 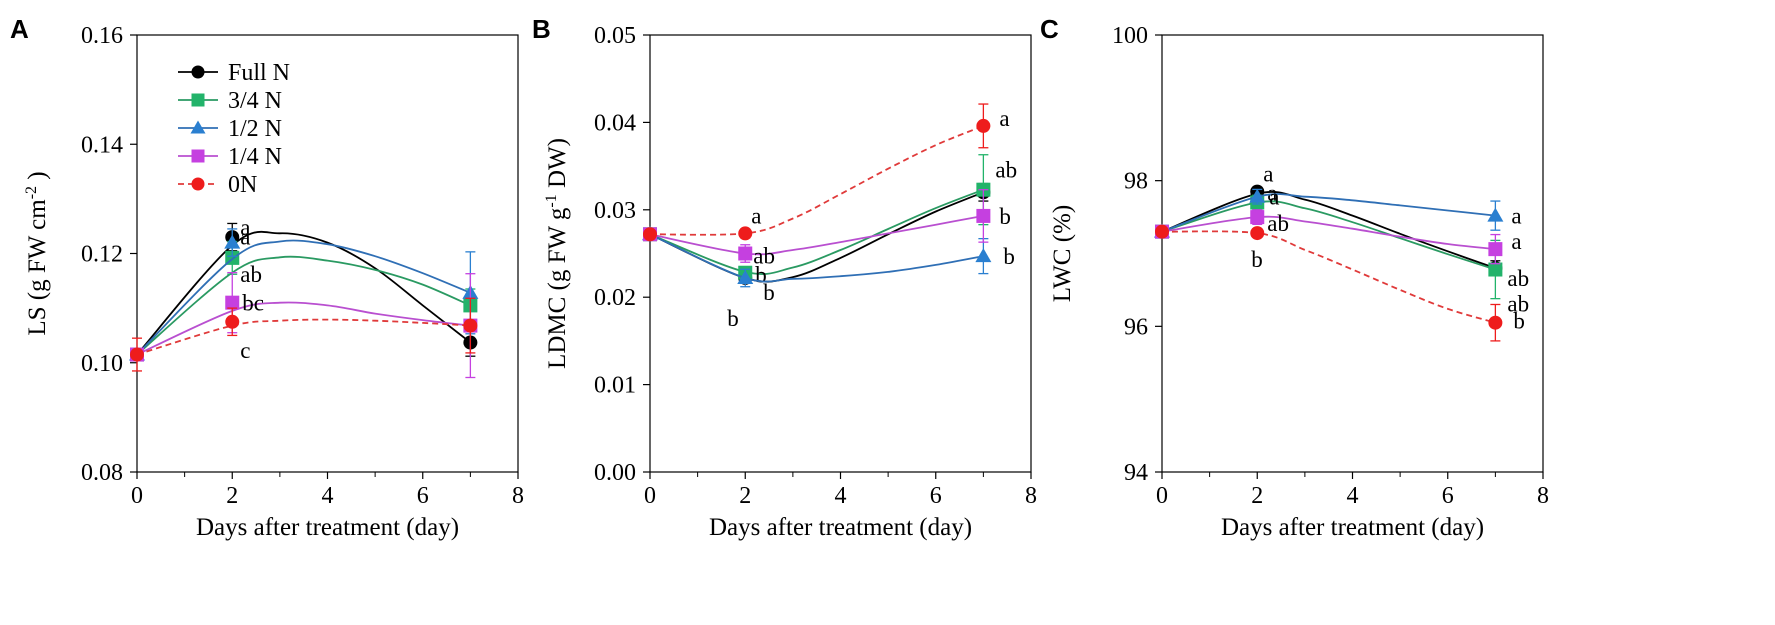 What do you see at coordinates (245, 350) in the screenshot?
I see `significance-label: c` at bounding box center [245, 350].